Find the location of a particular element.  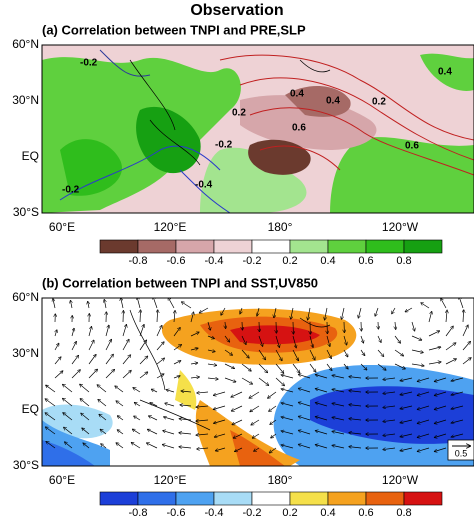

lon-label: 60°E is located at coordinates (62, 227).